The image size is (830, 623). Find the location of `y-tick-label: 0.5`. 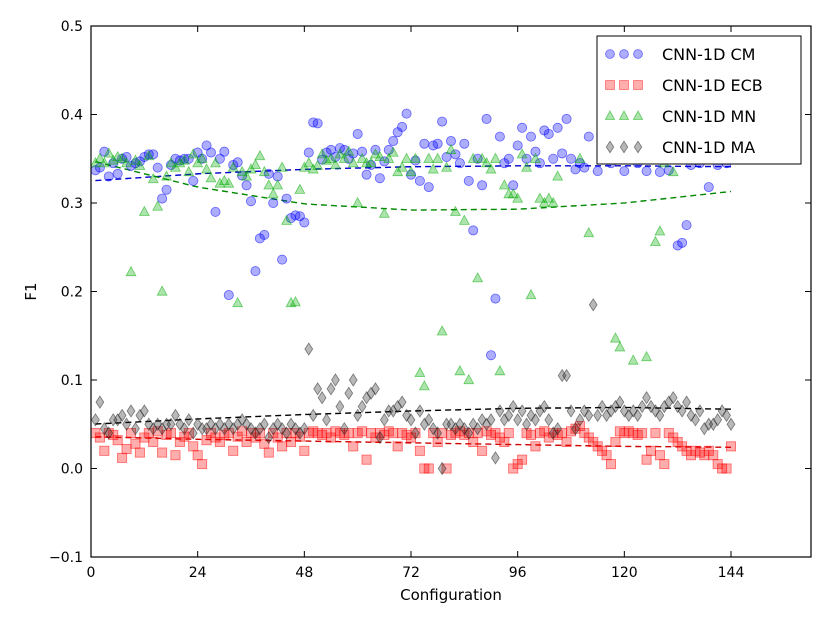

y-tick-label: 0.5 is located at coordinates (72, 27).